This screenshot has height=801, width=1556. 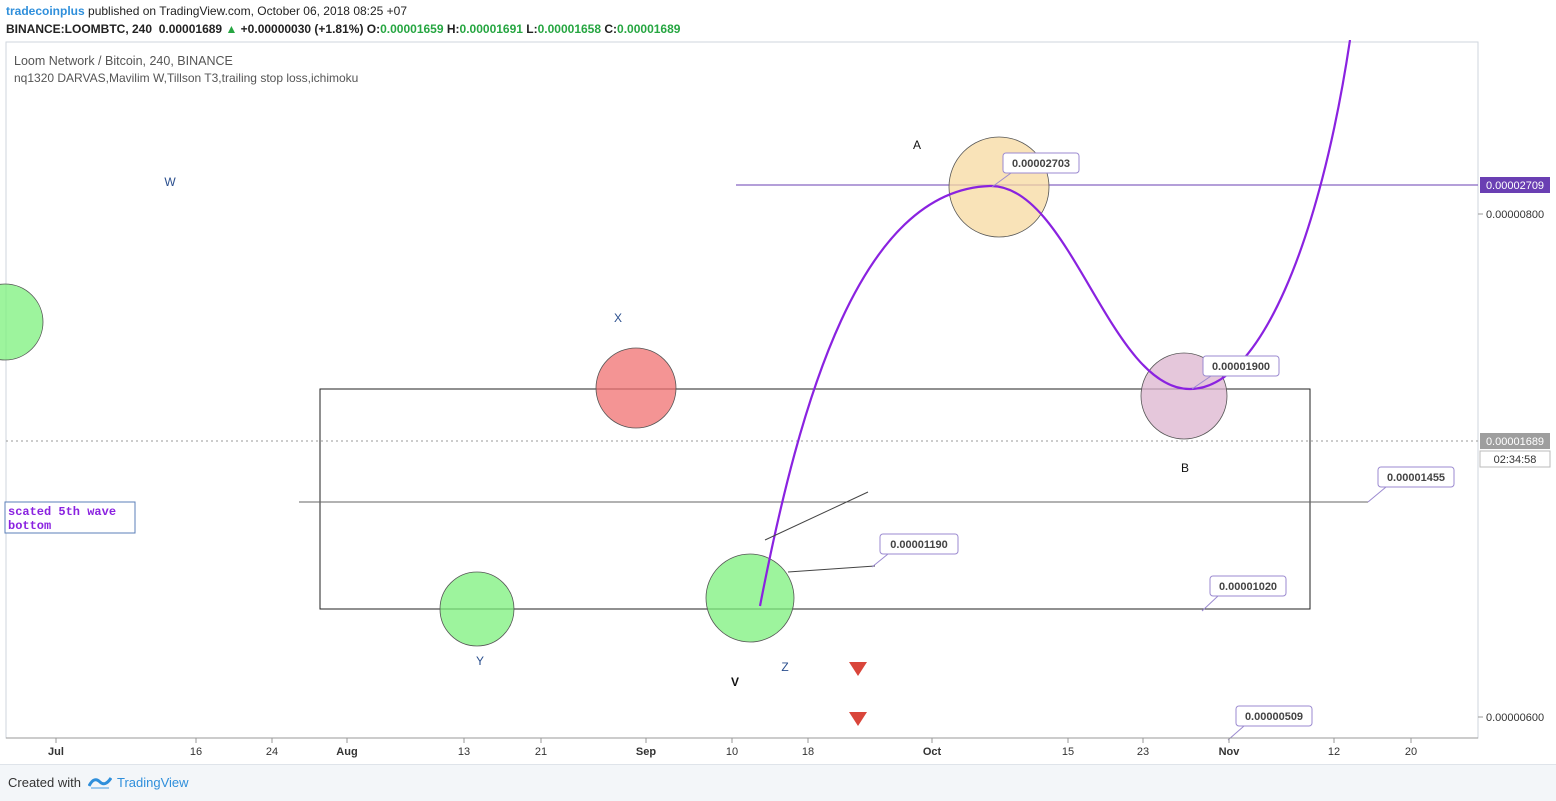 What do you see at coordinates (170, 182) in the screenshot?
I see `wave-label: W` at bounding box center [170, 182].